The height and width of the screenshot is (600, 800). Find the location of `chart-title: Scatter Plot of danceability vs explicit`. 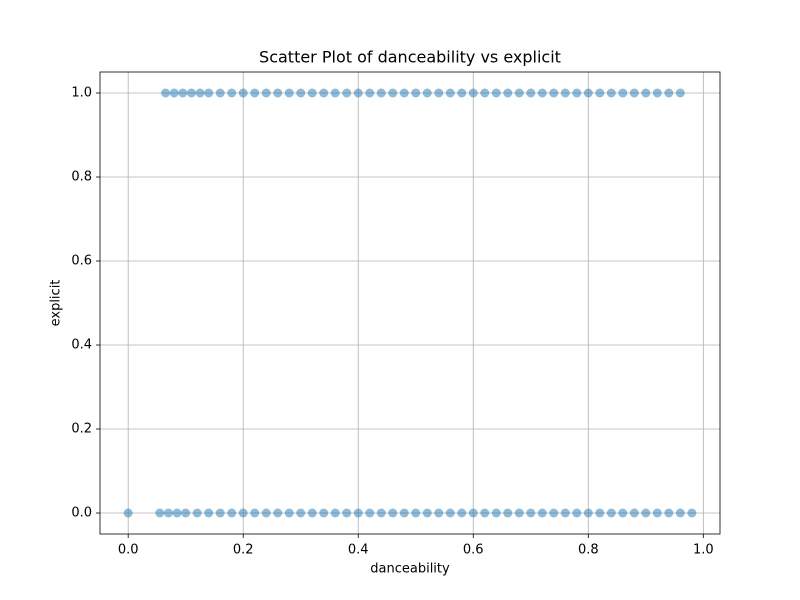

chart-title: Scatter Plot of danceability vs explicit is located at coordinates (410, 57).